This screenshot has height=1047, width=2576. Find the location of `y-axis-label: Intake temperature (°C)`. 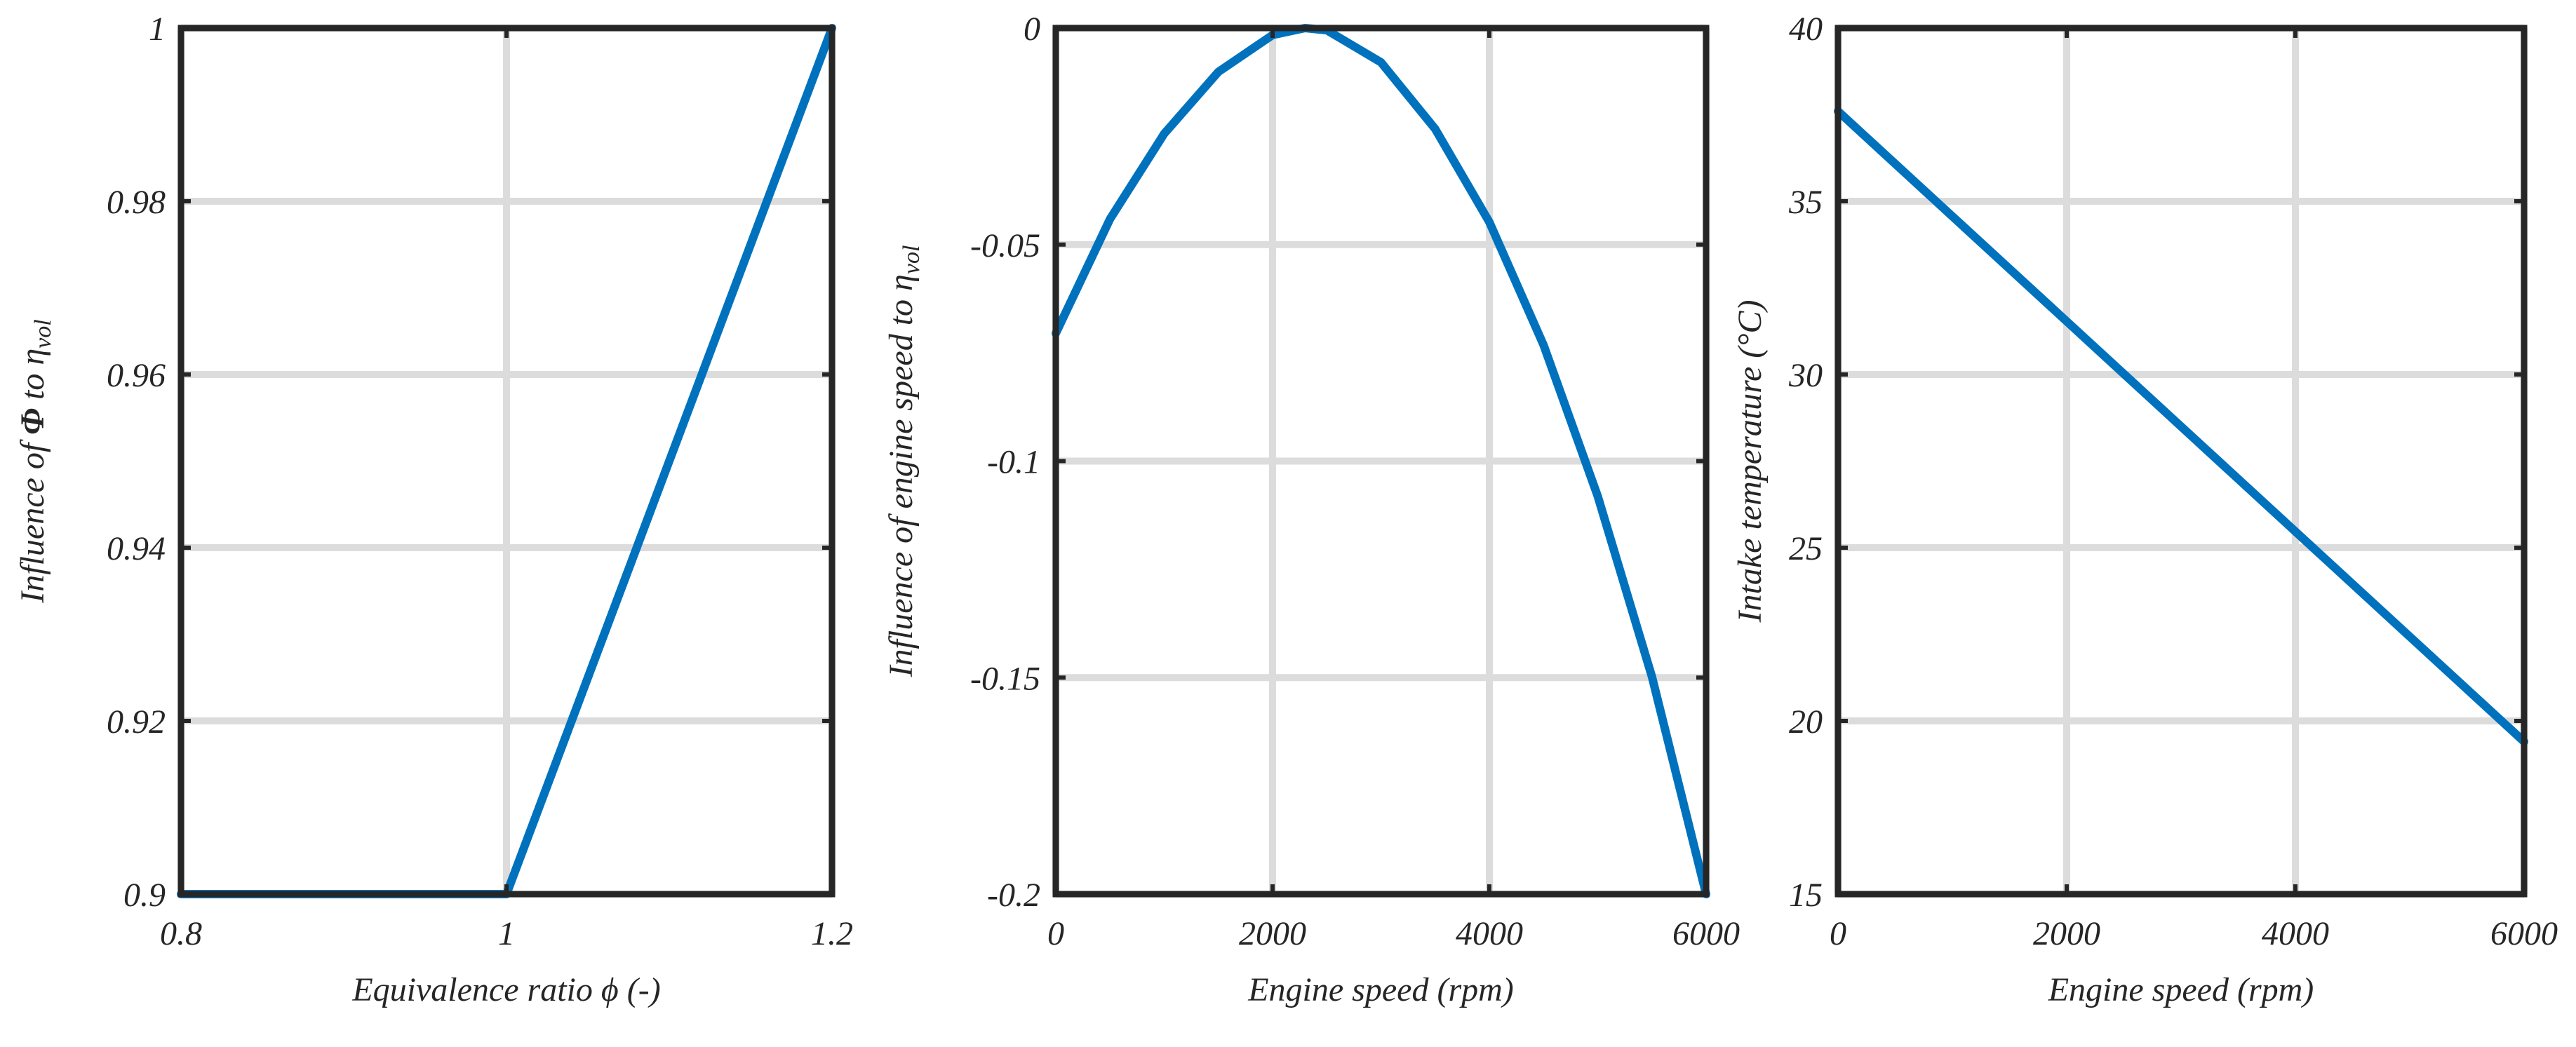

y-axis-label: Intake temperature (°C) is located at coordinates (1750, 462).